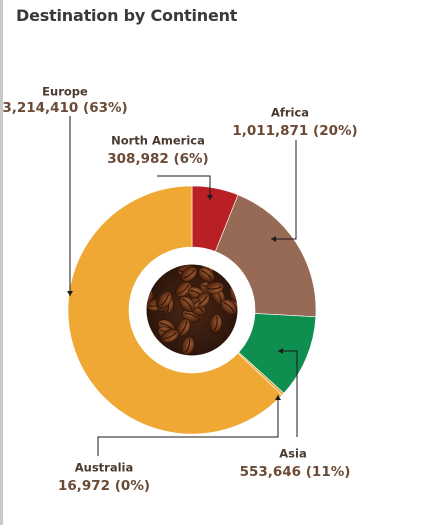 This screenshot has height=525, width=430. I want to click on label-value-africa: 1,011,871 (20%), so click(294, 131).